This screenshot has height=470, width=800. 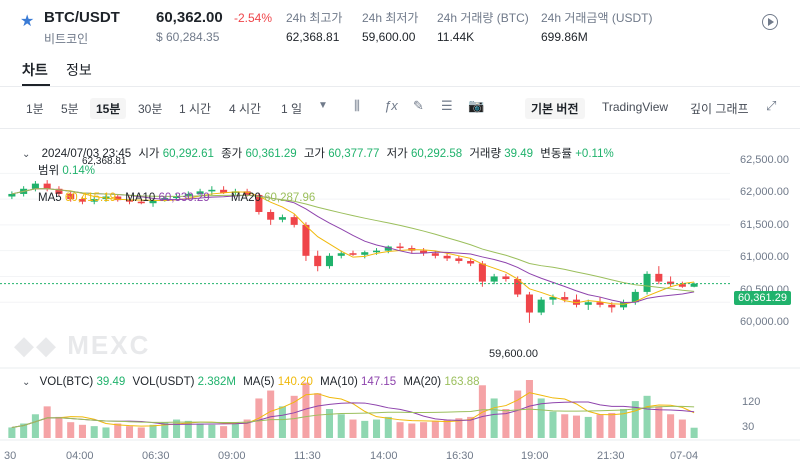 I want to click on indicator-fx-icon: ƒx, so click(x=391, y=105).